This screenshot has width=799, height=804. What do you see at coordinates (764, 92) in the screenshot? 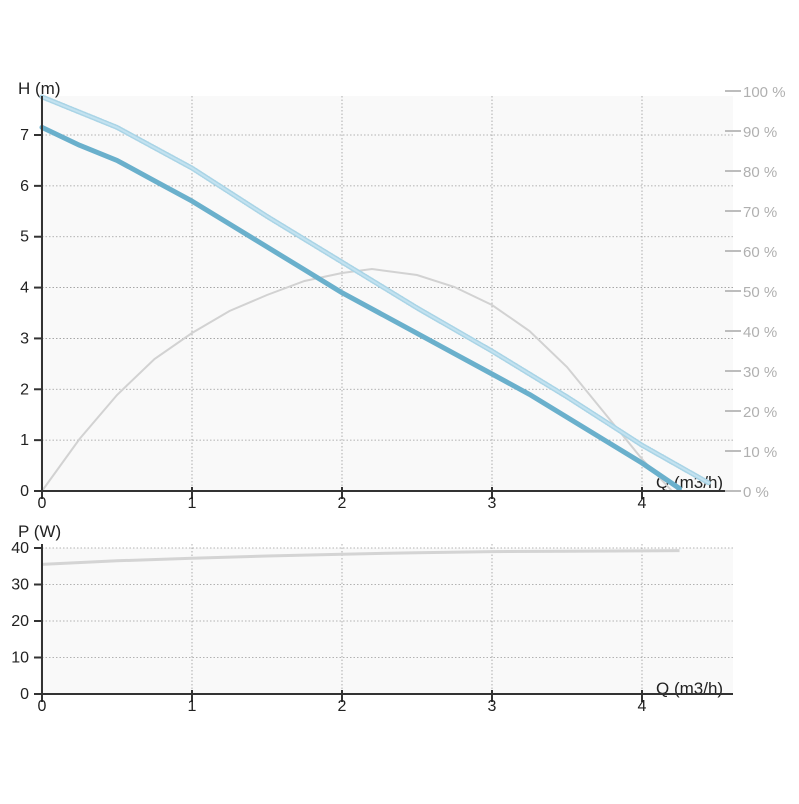
I see `efficiency-axis-tick-label: 100 %` at bounding box center [764, 92].